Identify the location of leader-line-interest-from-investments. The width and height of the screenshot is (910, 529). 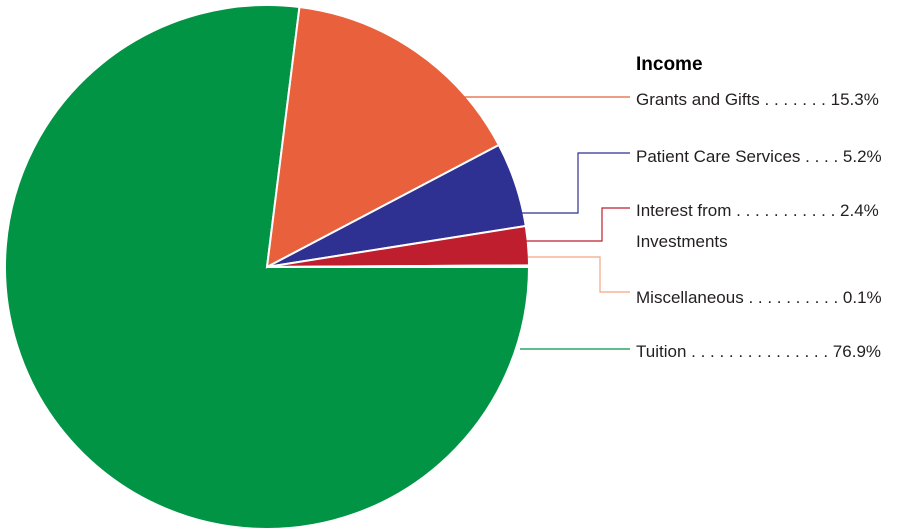
(578, 224).